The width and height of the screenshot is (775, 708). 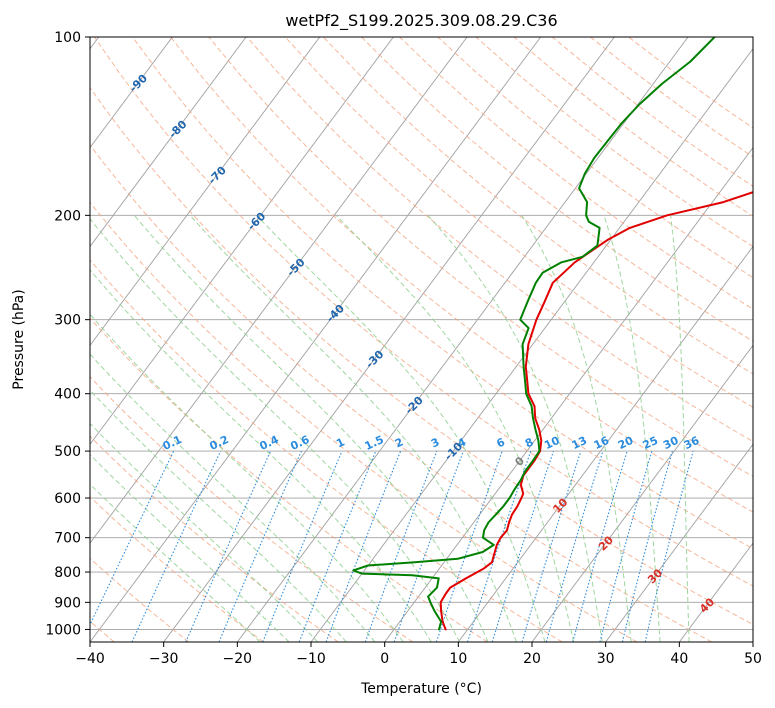 I want to click on y-tick-label: 100, so click(x=67, y=38).